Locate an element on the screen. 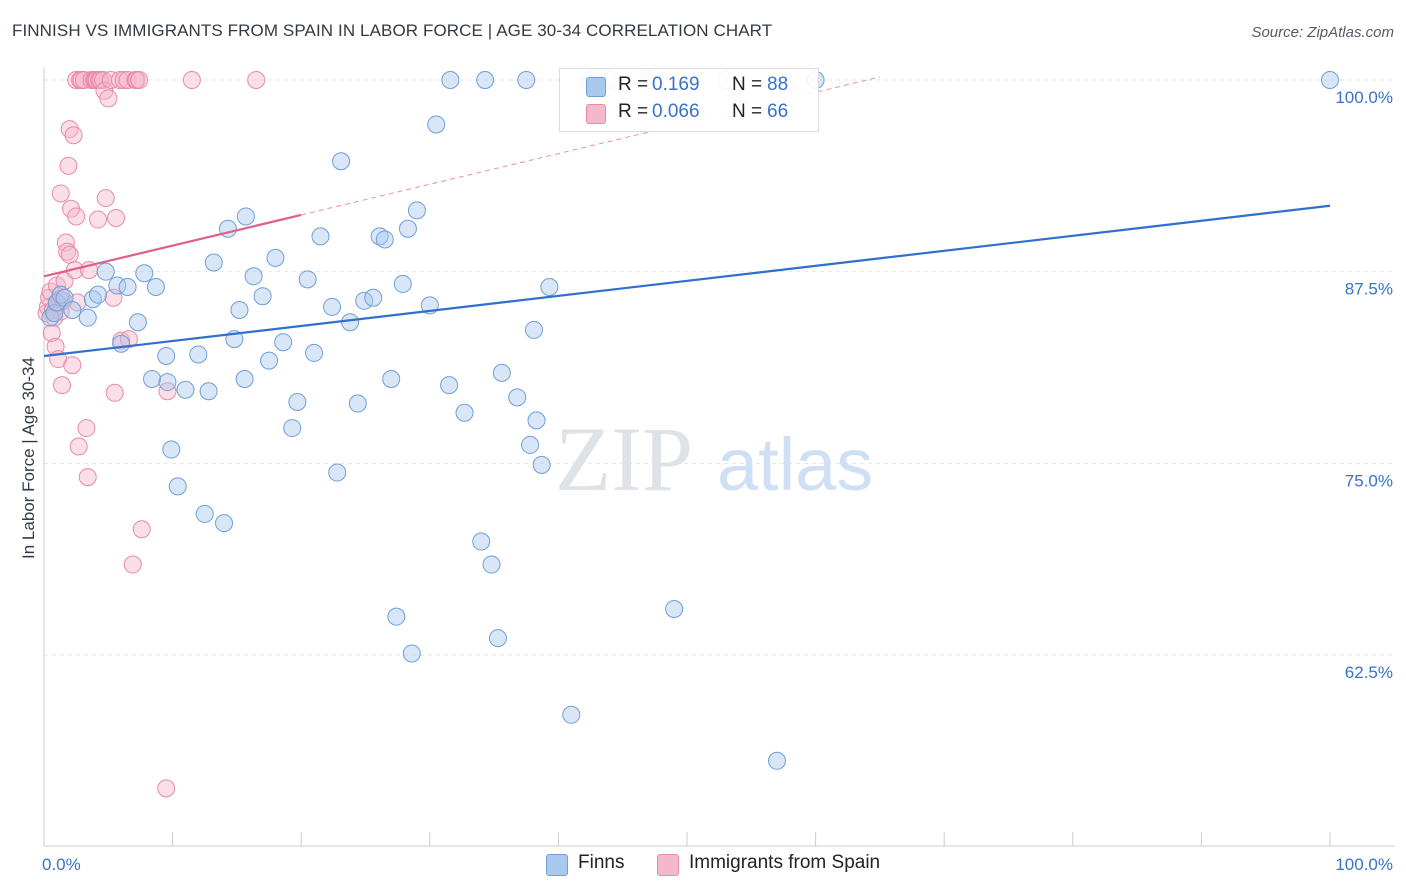 Image resolution: width=1406 pixels, height=892 pixels. spain-trendline is located at coordinates (172, 245).